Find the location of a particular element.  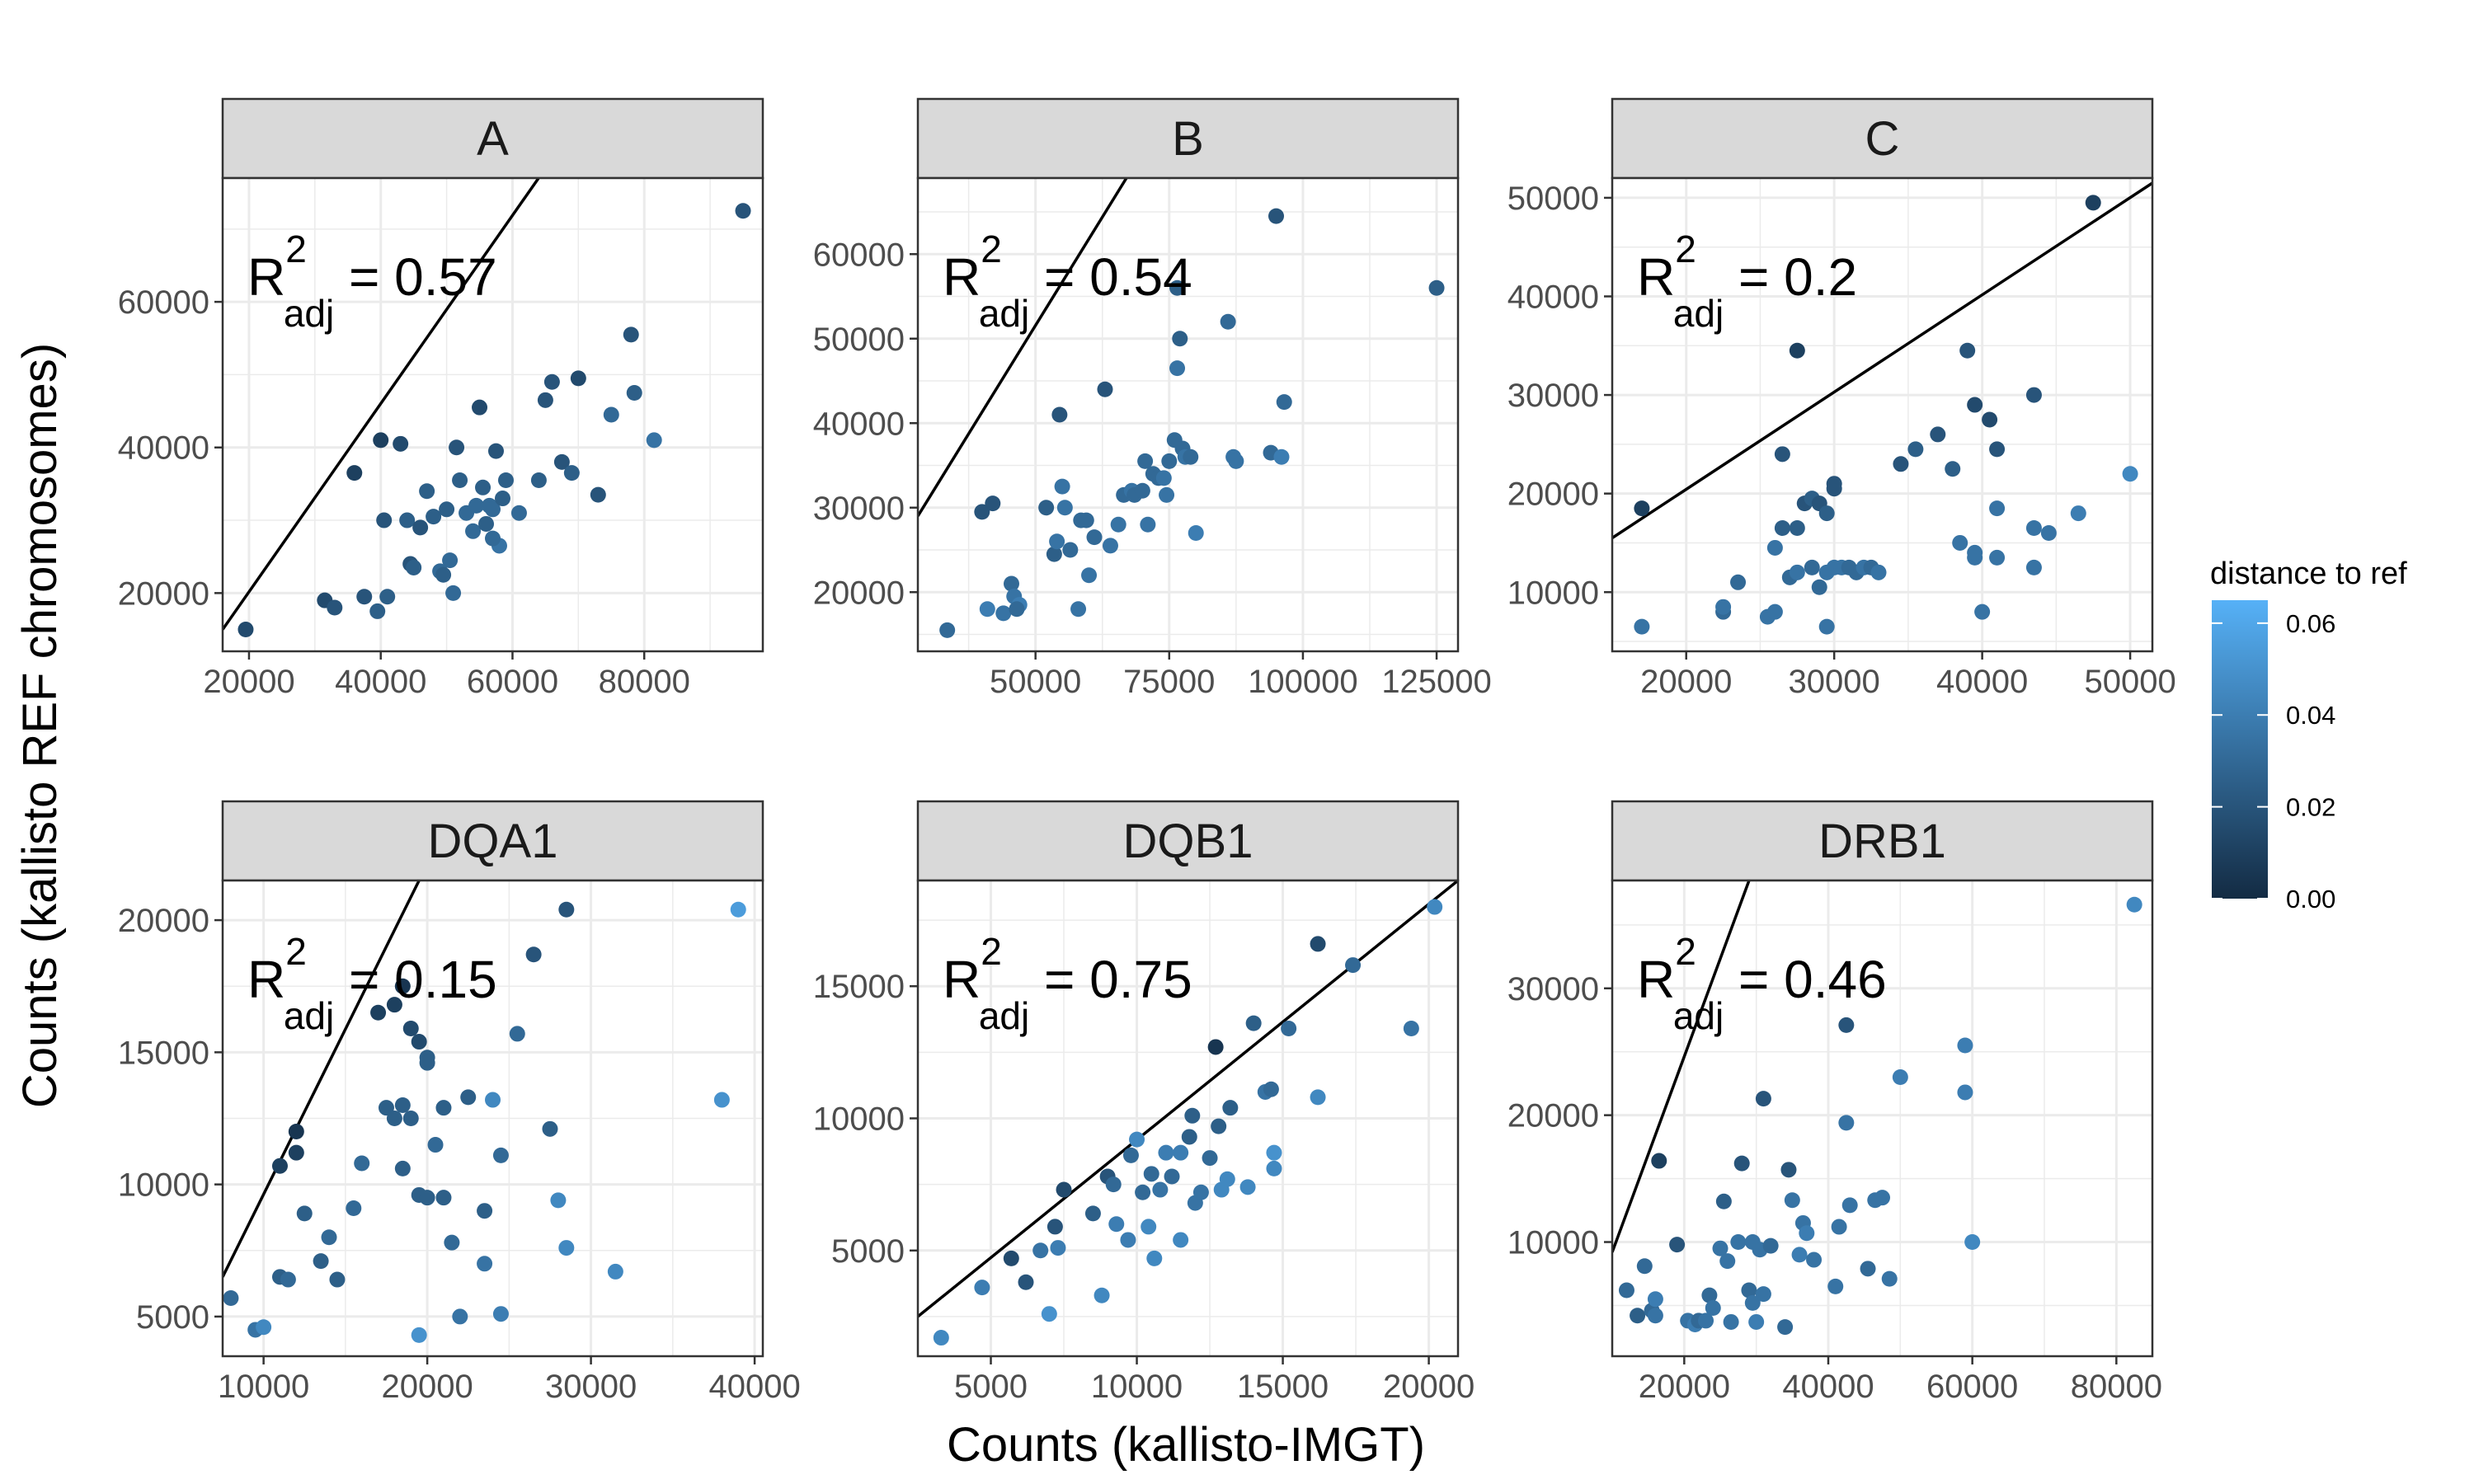

x-tick-label: 60000 is located at coordinates (512, 682).